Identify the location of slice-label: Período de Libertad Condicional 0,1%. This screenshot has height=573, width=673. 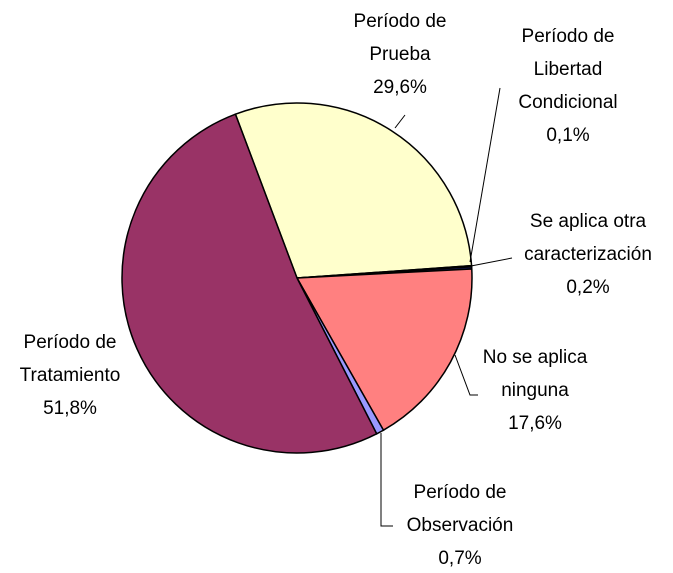
(568, 86).